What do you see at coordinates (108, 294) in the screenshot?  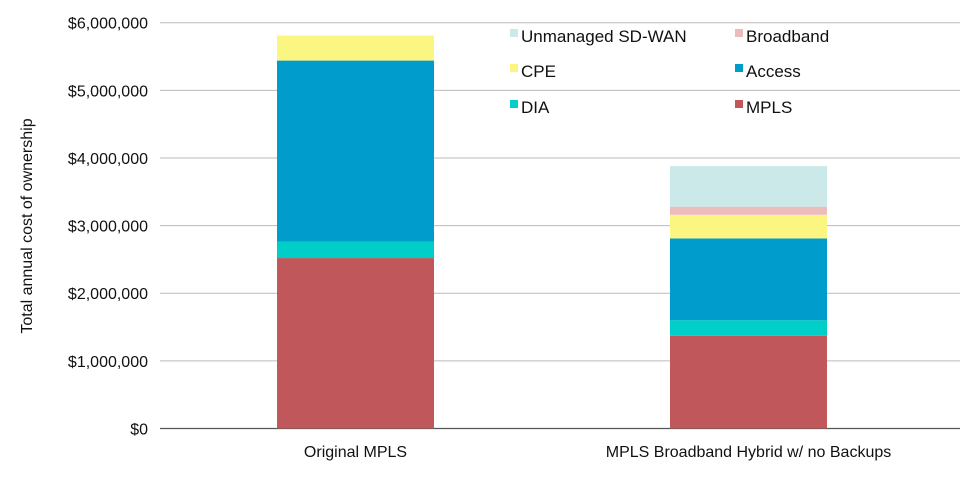 I see `y-tick-label: $2,000,000` at bounding box center [108, 294].